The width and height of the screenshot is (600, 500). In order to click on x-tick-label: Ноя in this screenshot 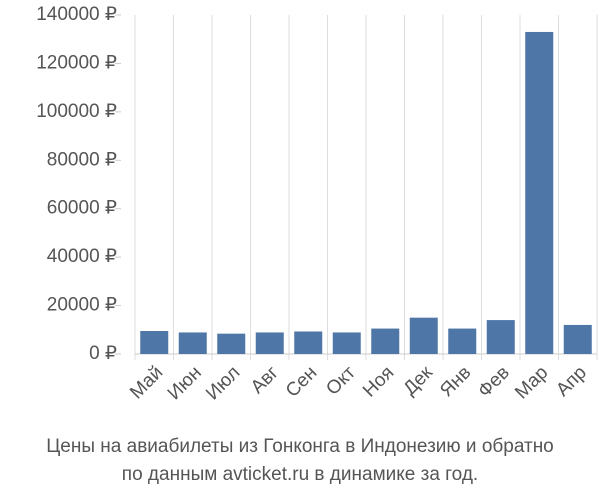, I will do `click(378, 381)`.